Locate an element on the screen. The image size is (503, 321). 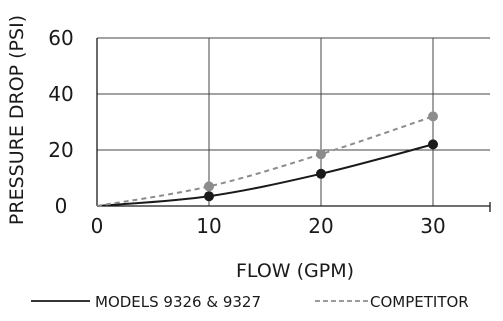
x-tick-labels: 0 10 20 30 is located at coordinates (268, 226).